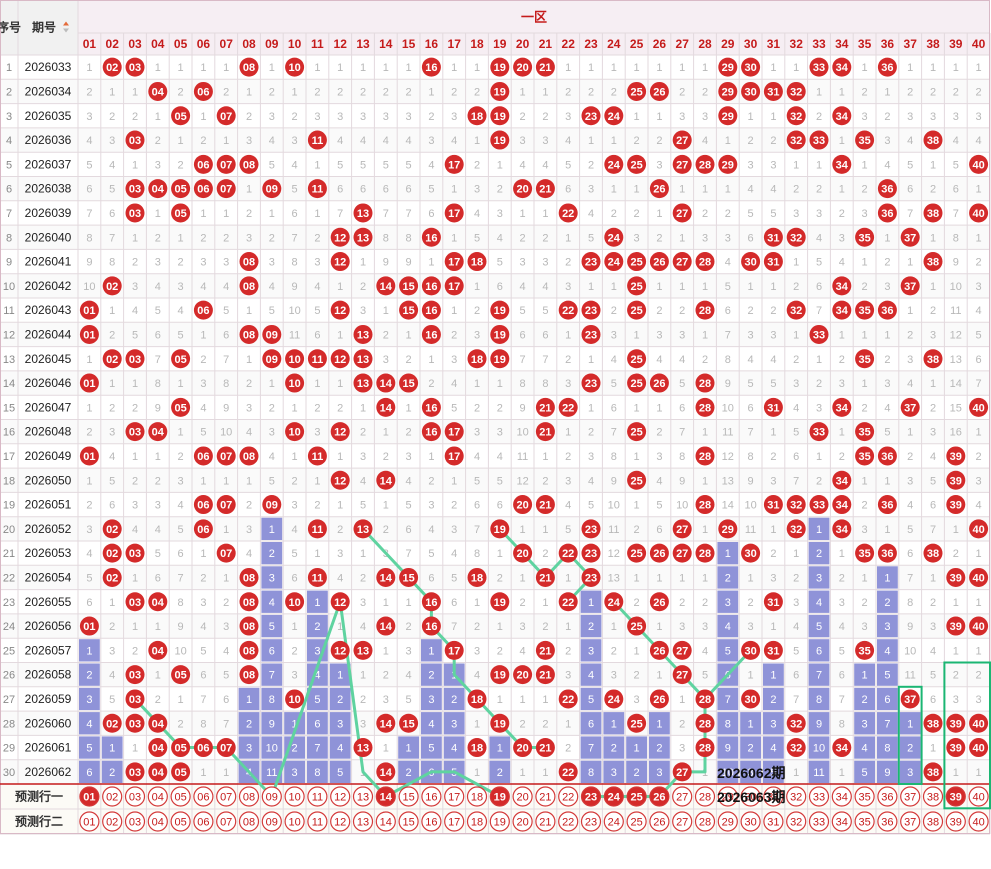  What do you see at coordinates (157, 821) in the screenshot?
I see `prediction-ball: 04` at bounding box center [157, 821].